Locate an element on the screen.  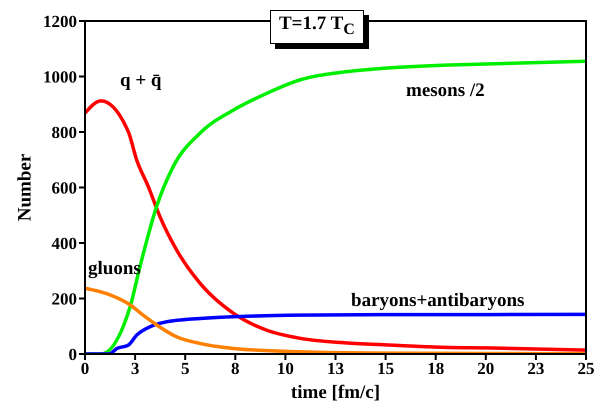
y-tick-label: 200 is located at coordinates (64, 299).